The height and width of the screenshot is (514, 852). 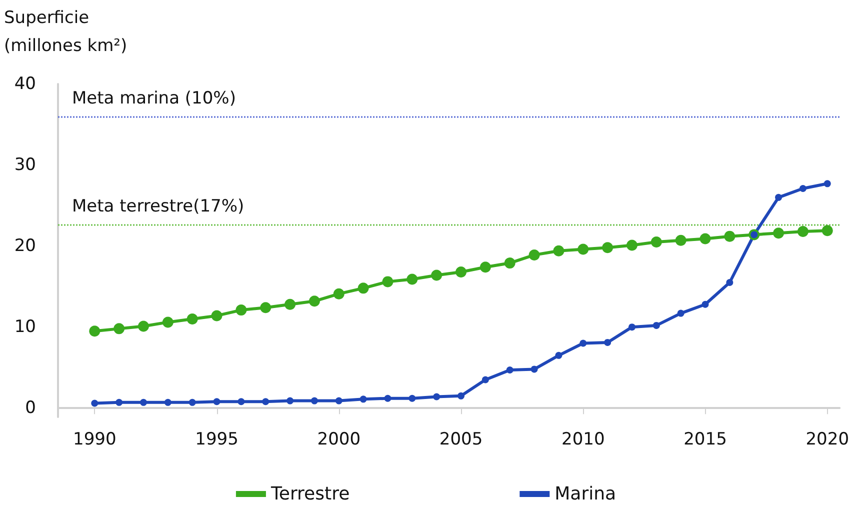 What do you see at coordinates (30, 408) in the screenshot?
I see `y-tick-label: 0` at bounding box center [30, 408].